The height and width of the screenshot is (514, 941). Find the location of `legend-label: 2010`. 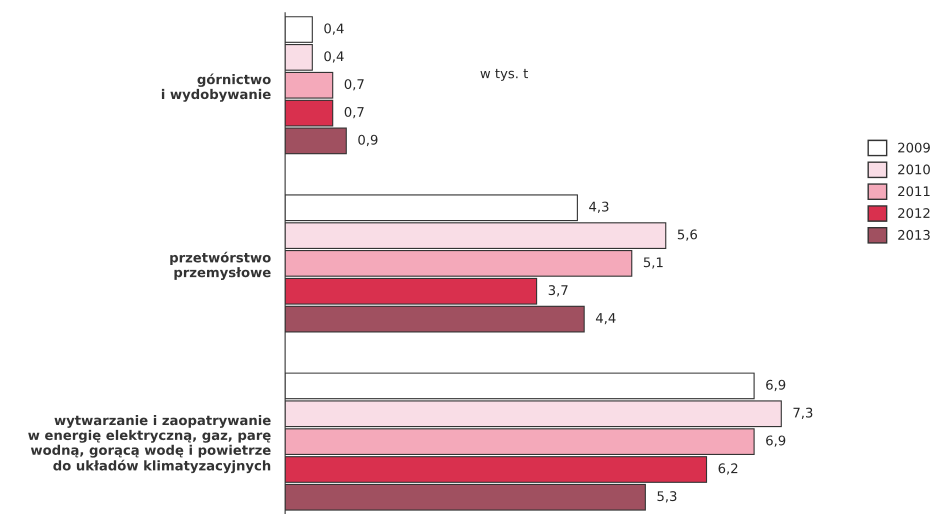

legend-label: 2010 is located at coordinates (914, 169).